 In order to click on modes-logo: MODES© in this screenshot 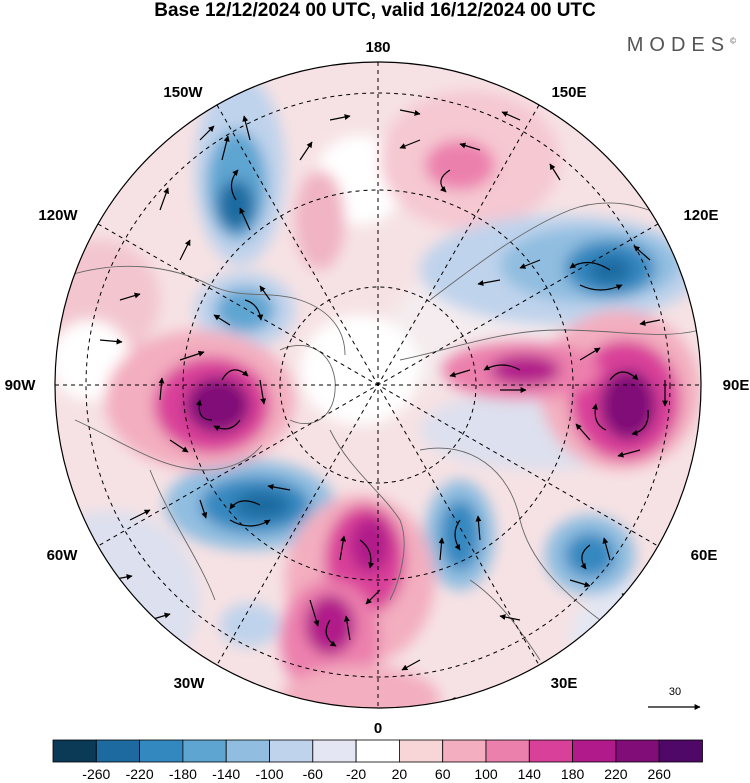, I will do `click(681, 45)`.